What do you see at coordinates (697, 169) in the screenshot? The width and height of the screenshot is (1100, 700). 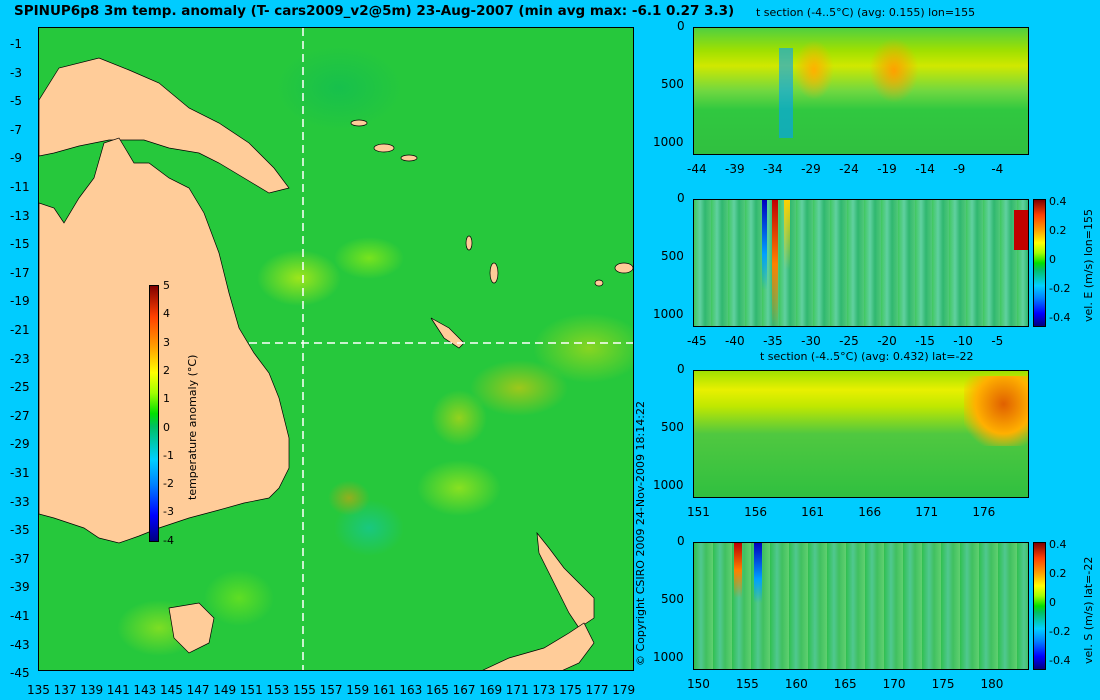 I see `section-1-x-tick: -44` at bounding box center [697, 169].